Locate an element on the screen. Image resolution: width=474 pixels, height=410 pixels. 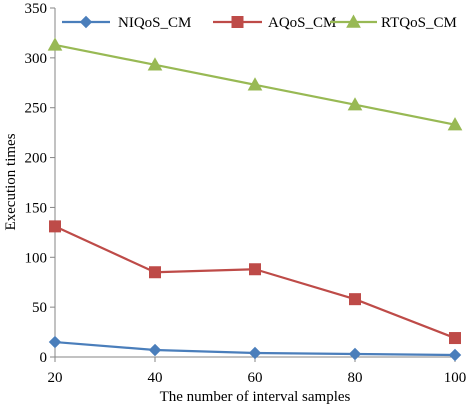
legend: NIQoS_CM AQoS_CM RTQoS_CM is located at coordinates (259, 22).